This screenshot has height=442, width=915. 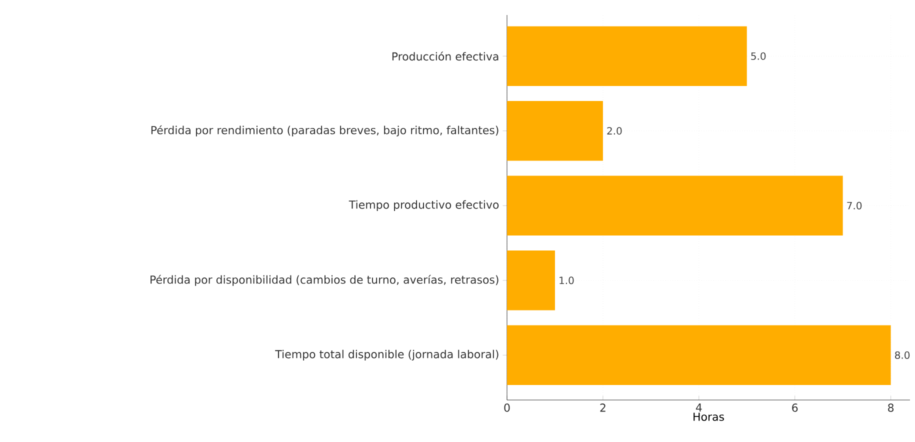 What do you see at coordinates (603, 408) in the screenshot?
I see `x-tick-label: 2` at bounding box center [603, 408].